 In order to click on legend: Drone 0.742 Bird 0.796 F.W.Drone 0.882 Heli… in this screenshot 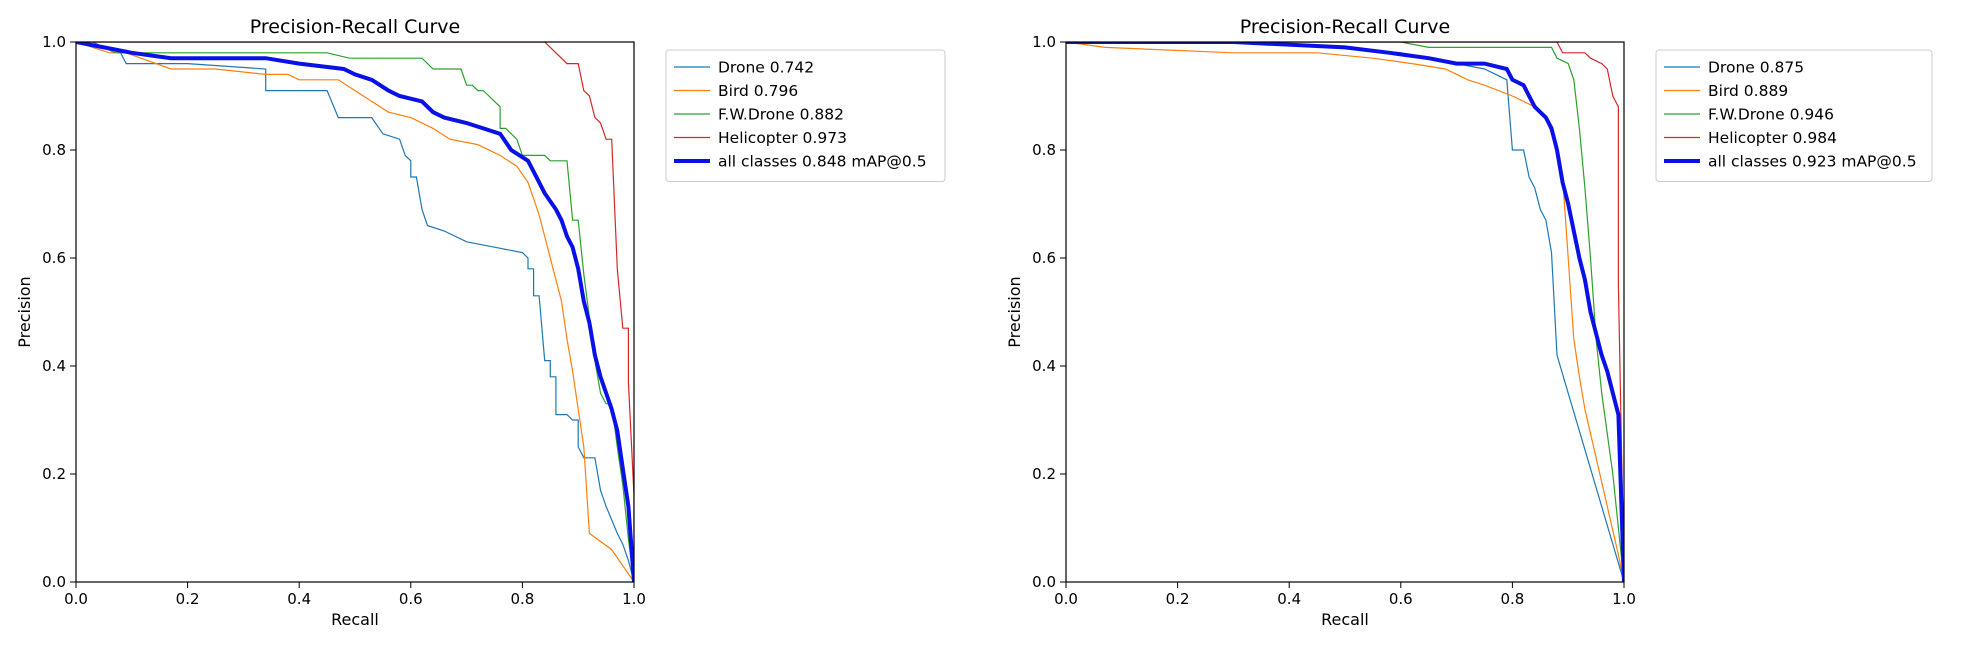, I will do `click(805, 115)`.